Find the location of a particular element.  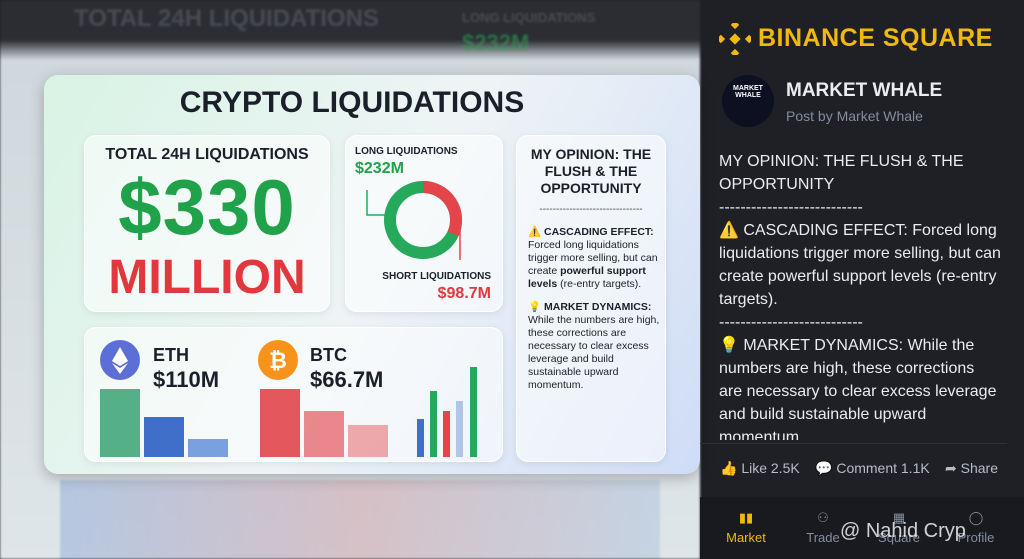

bg-value: $232M is located at coordinates (496, 42).